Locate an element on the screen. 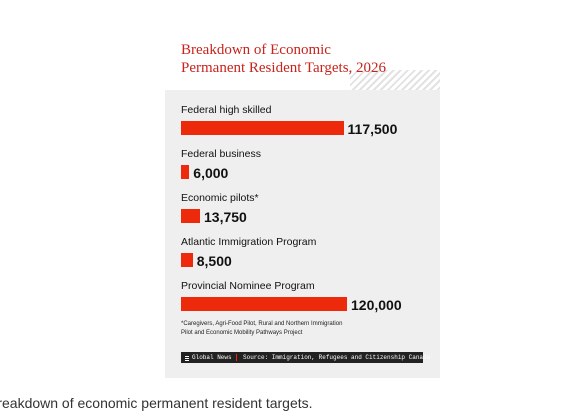 The width and height of the screenshot is (581, 419). title-line: Permanent Resident Targets, 2026 is located at coordinates (284, 68).